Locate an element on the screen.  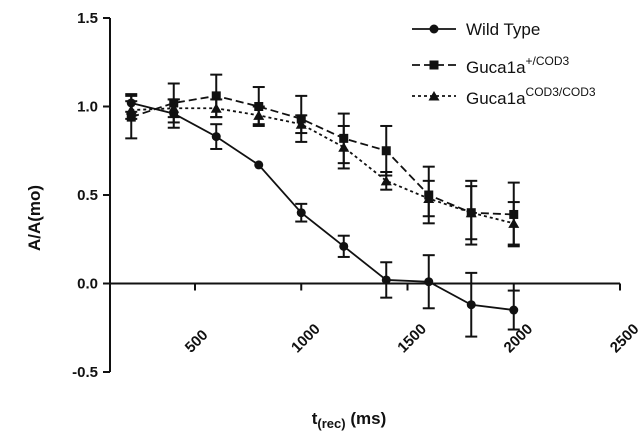
legend-label-guca1a-het-main: Guca1a is located at coordinates (496, 67).